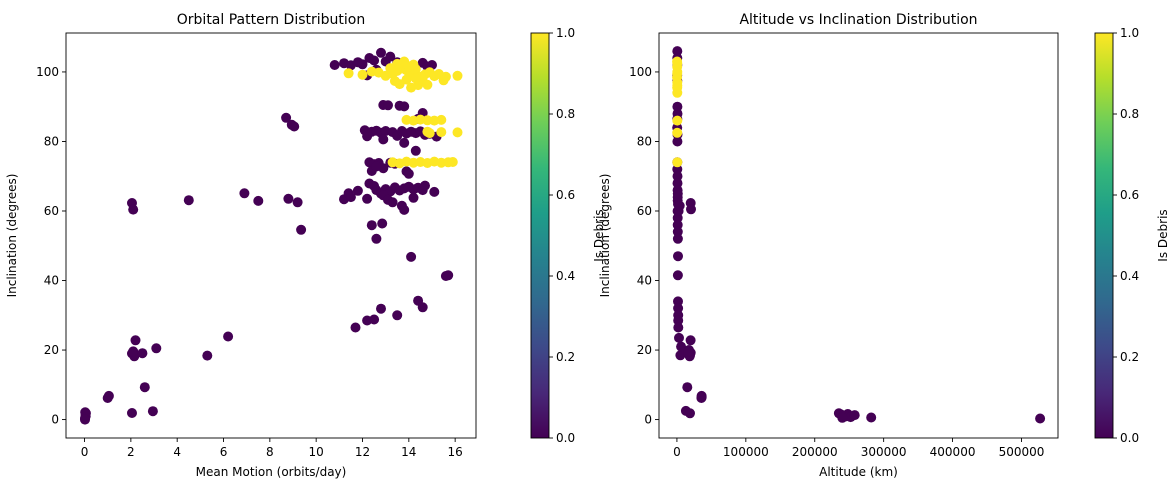 This screenshot has width=1176, height=491. Describe the element at coordinates (270, 452) in the screenshot. I see `x-tick-label: 8` at that location.